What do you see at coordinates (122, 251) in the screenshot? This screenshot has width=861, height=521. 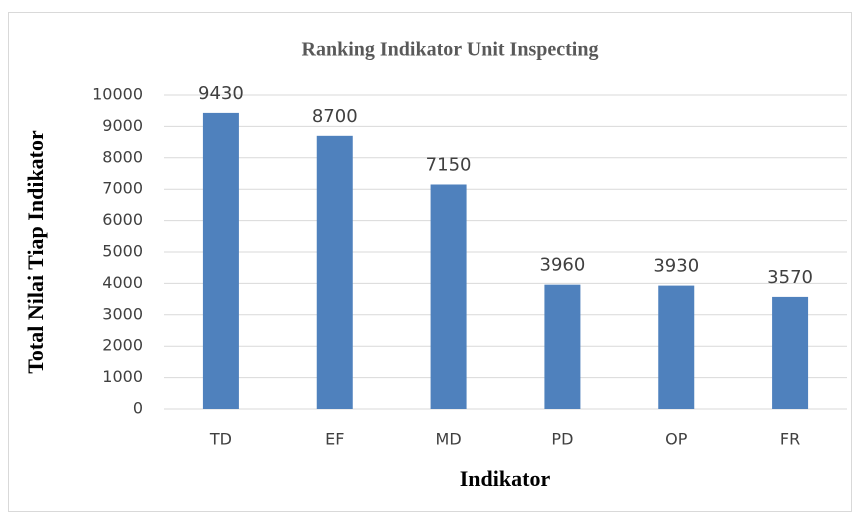 I see `y-tick-label: 5000` at bounding box center [122, 251].